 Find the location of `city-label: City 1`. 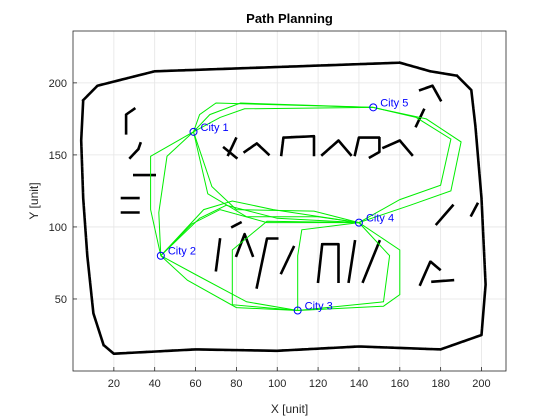

city-label: City 1 is located at coordinates (215, 128).